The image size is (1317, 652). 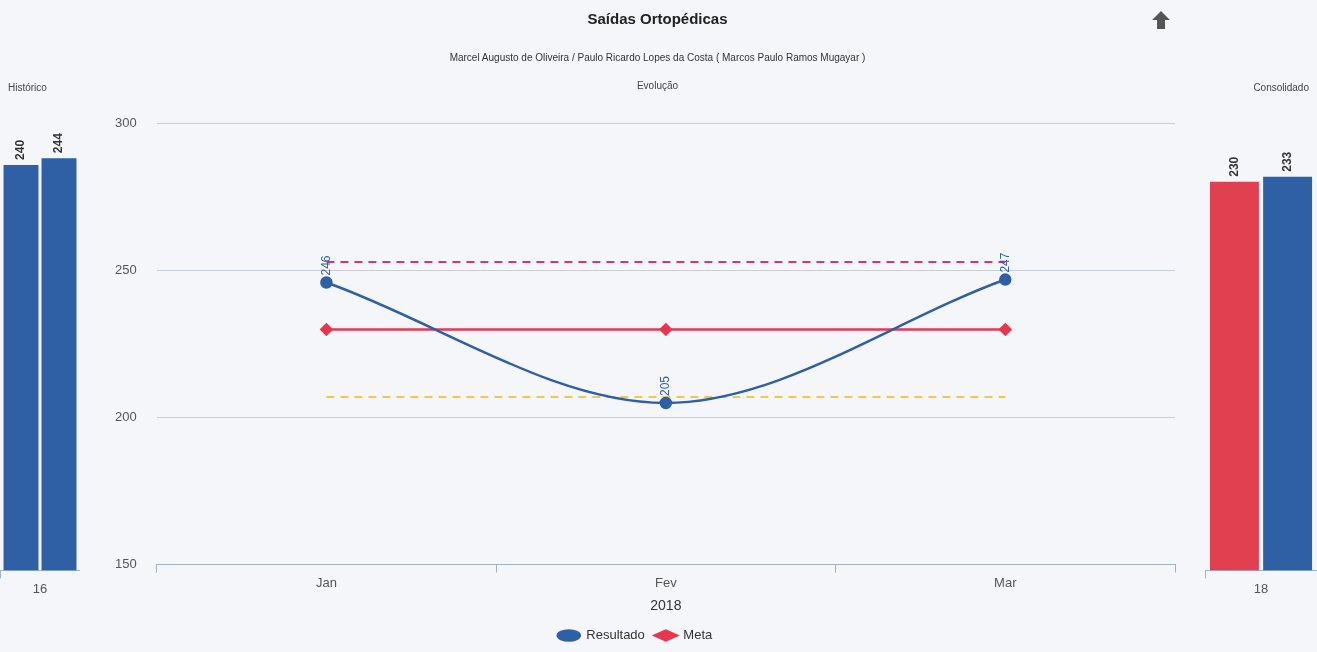 I want to click on y-tick-label: 150, so click(x=125, y=564).